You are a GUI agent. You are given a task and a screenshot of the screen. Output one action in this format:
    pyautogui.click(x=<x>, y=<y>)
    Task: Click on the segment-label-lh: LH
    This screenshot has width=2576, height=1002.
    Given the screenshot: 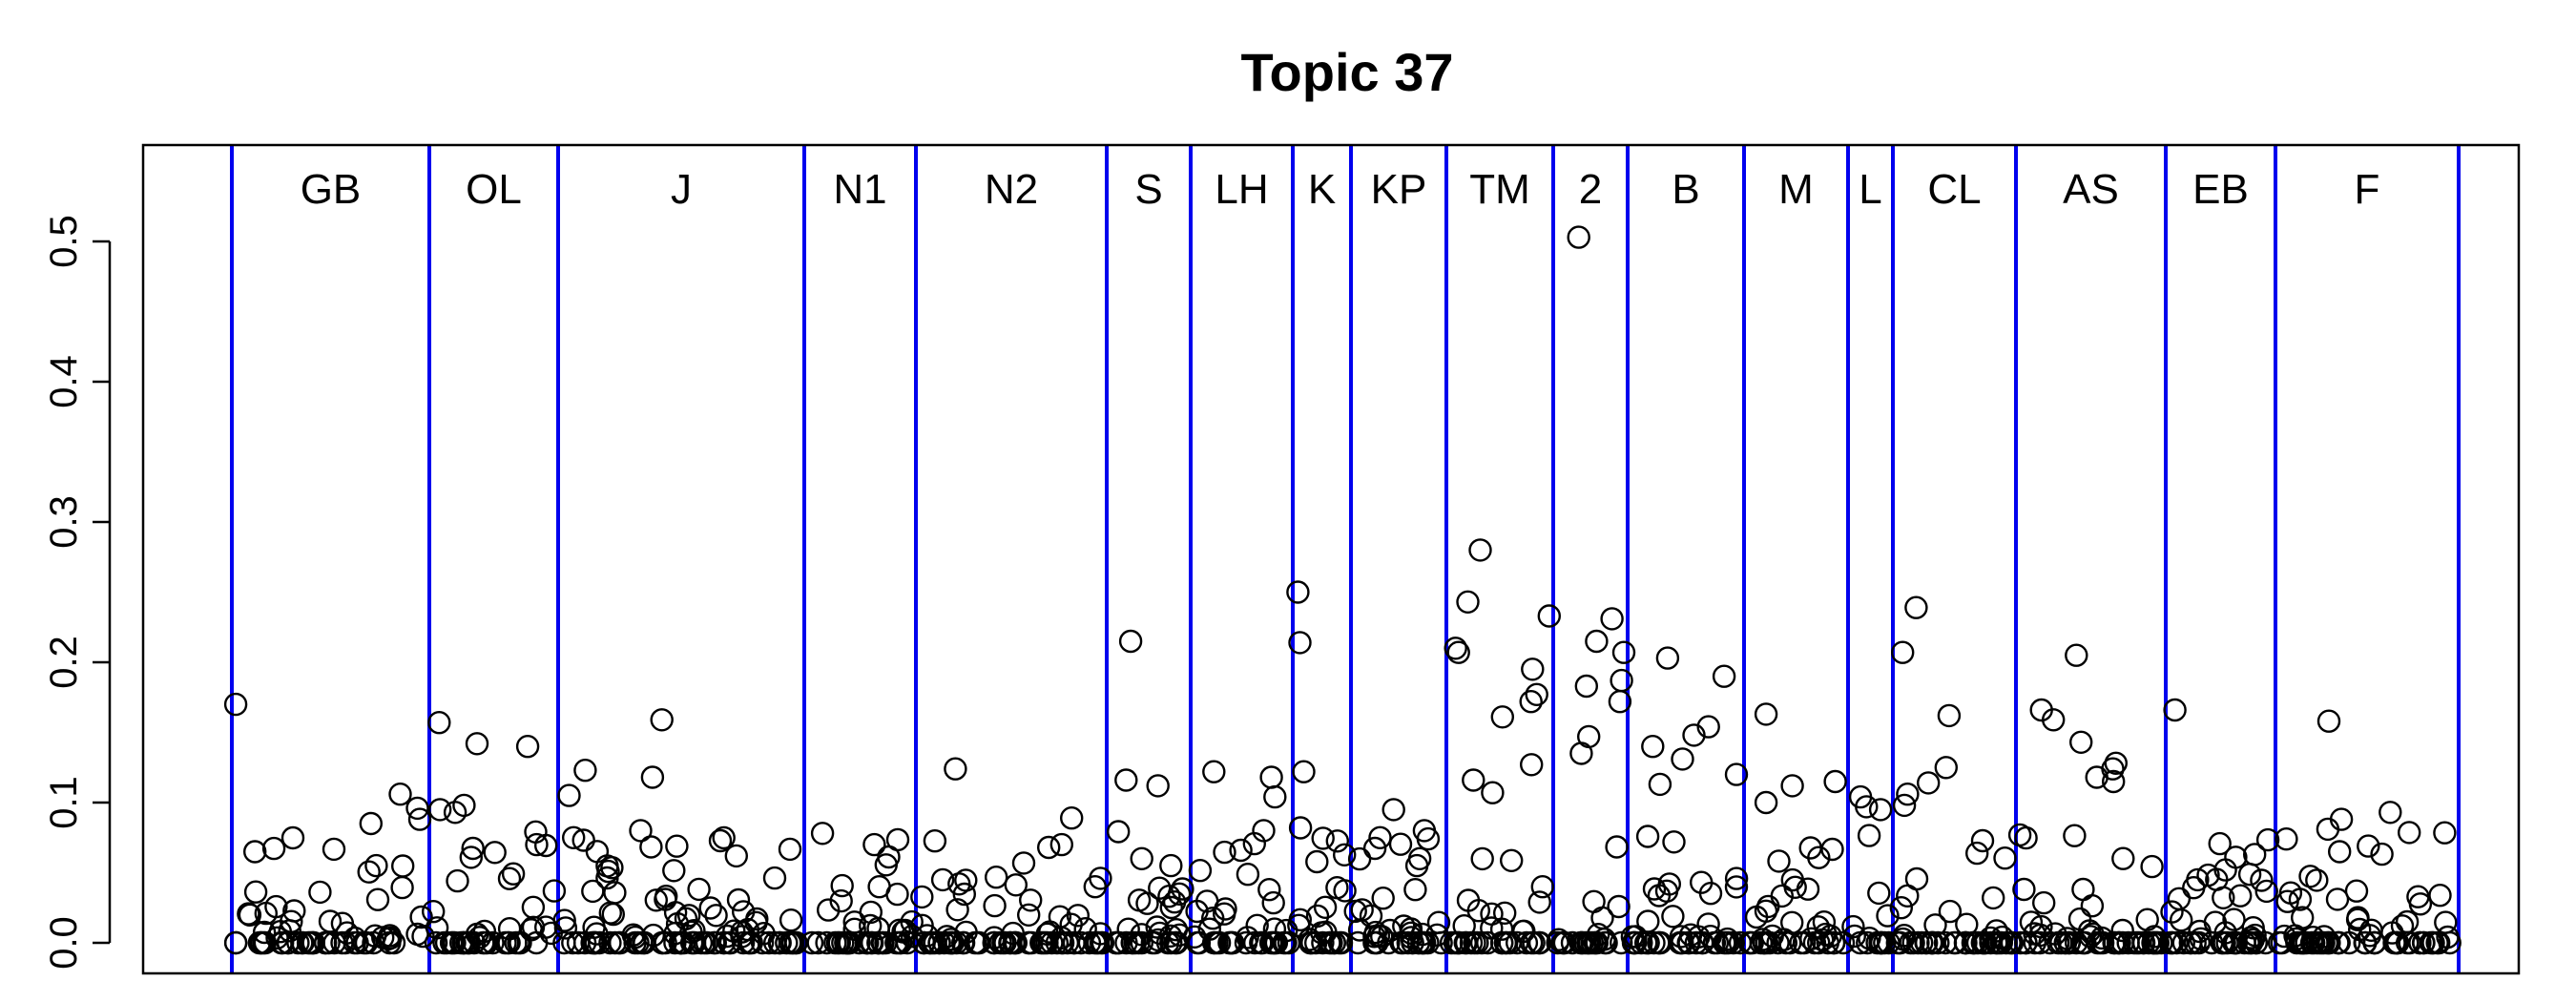 What is the action you would take?
    pyautogui.click(x=1241, y=189)
    